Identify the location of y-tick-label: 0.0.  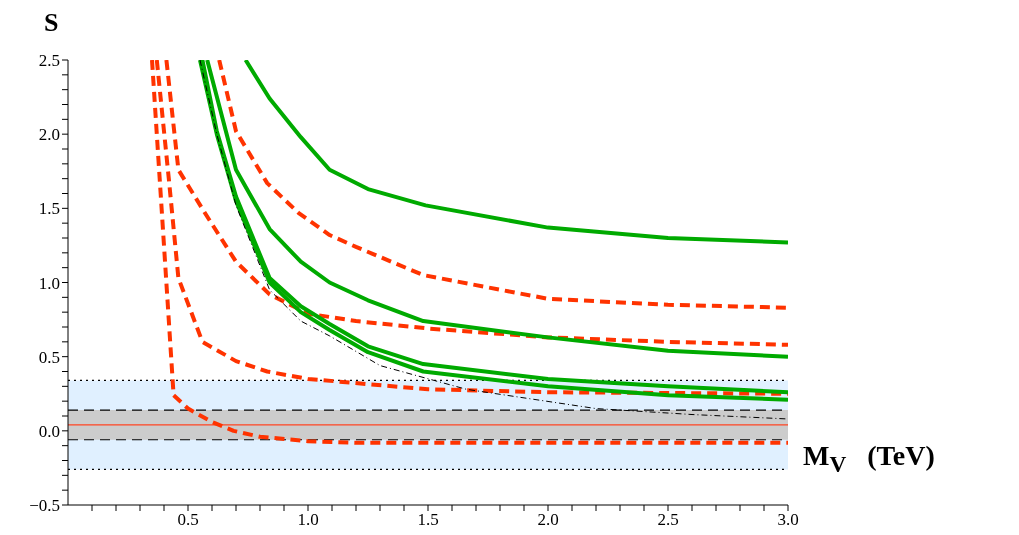
(49, 431).